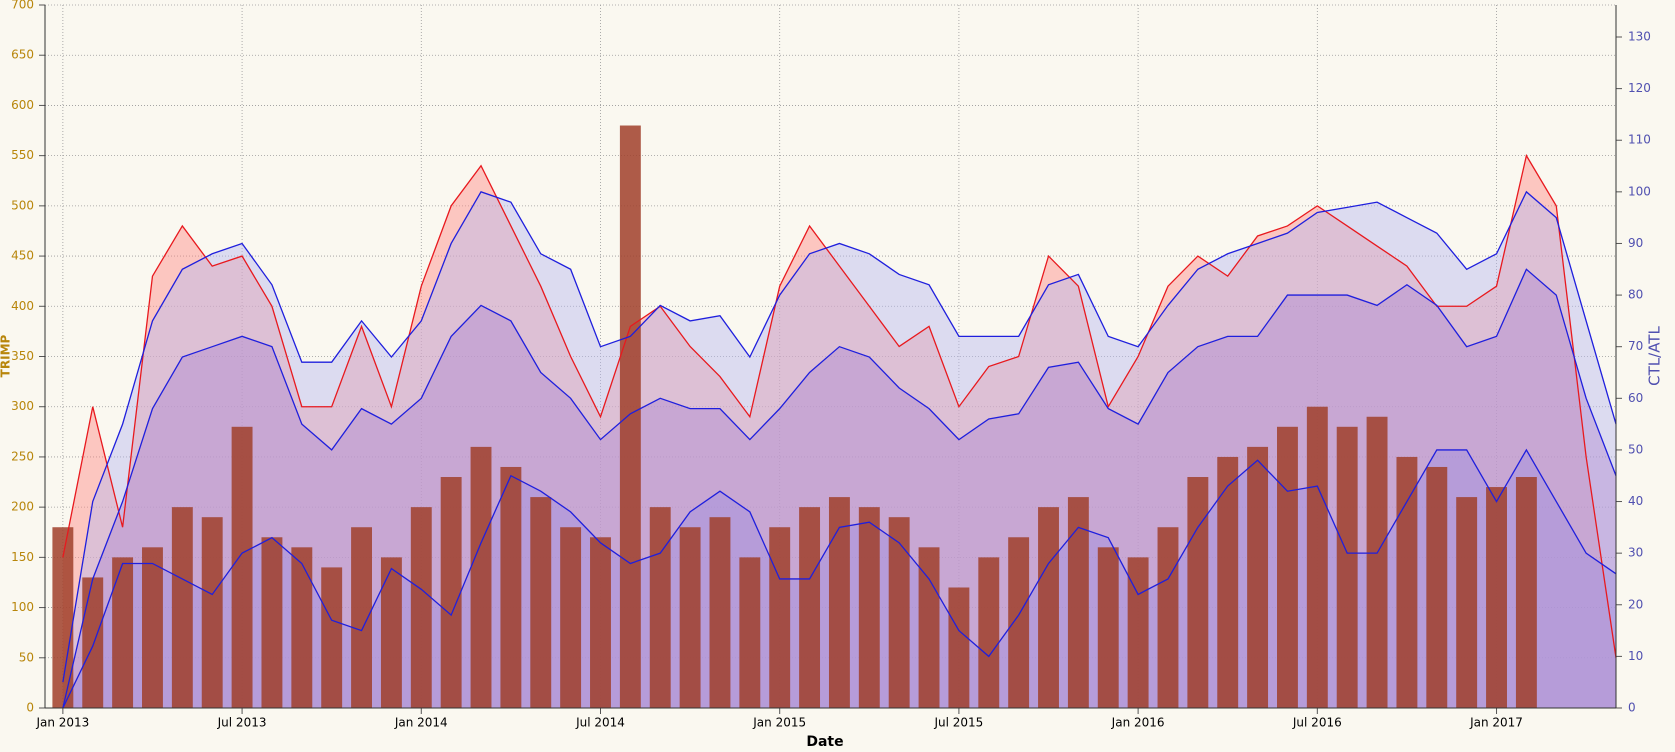 The image size is (1675, 752). What do you see at coordinates (22, 406) in the screenshot?
I see `y-tick-label: 300` at bounding box center [22, 406].